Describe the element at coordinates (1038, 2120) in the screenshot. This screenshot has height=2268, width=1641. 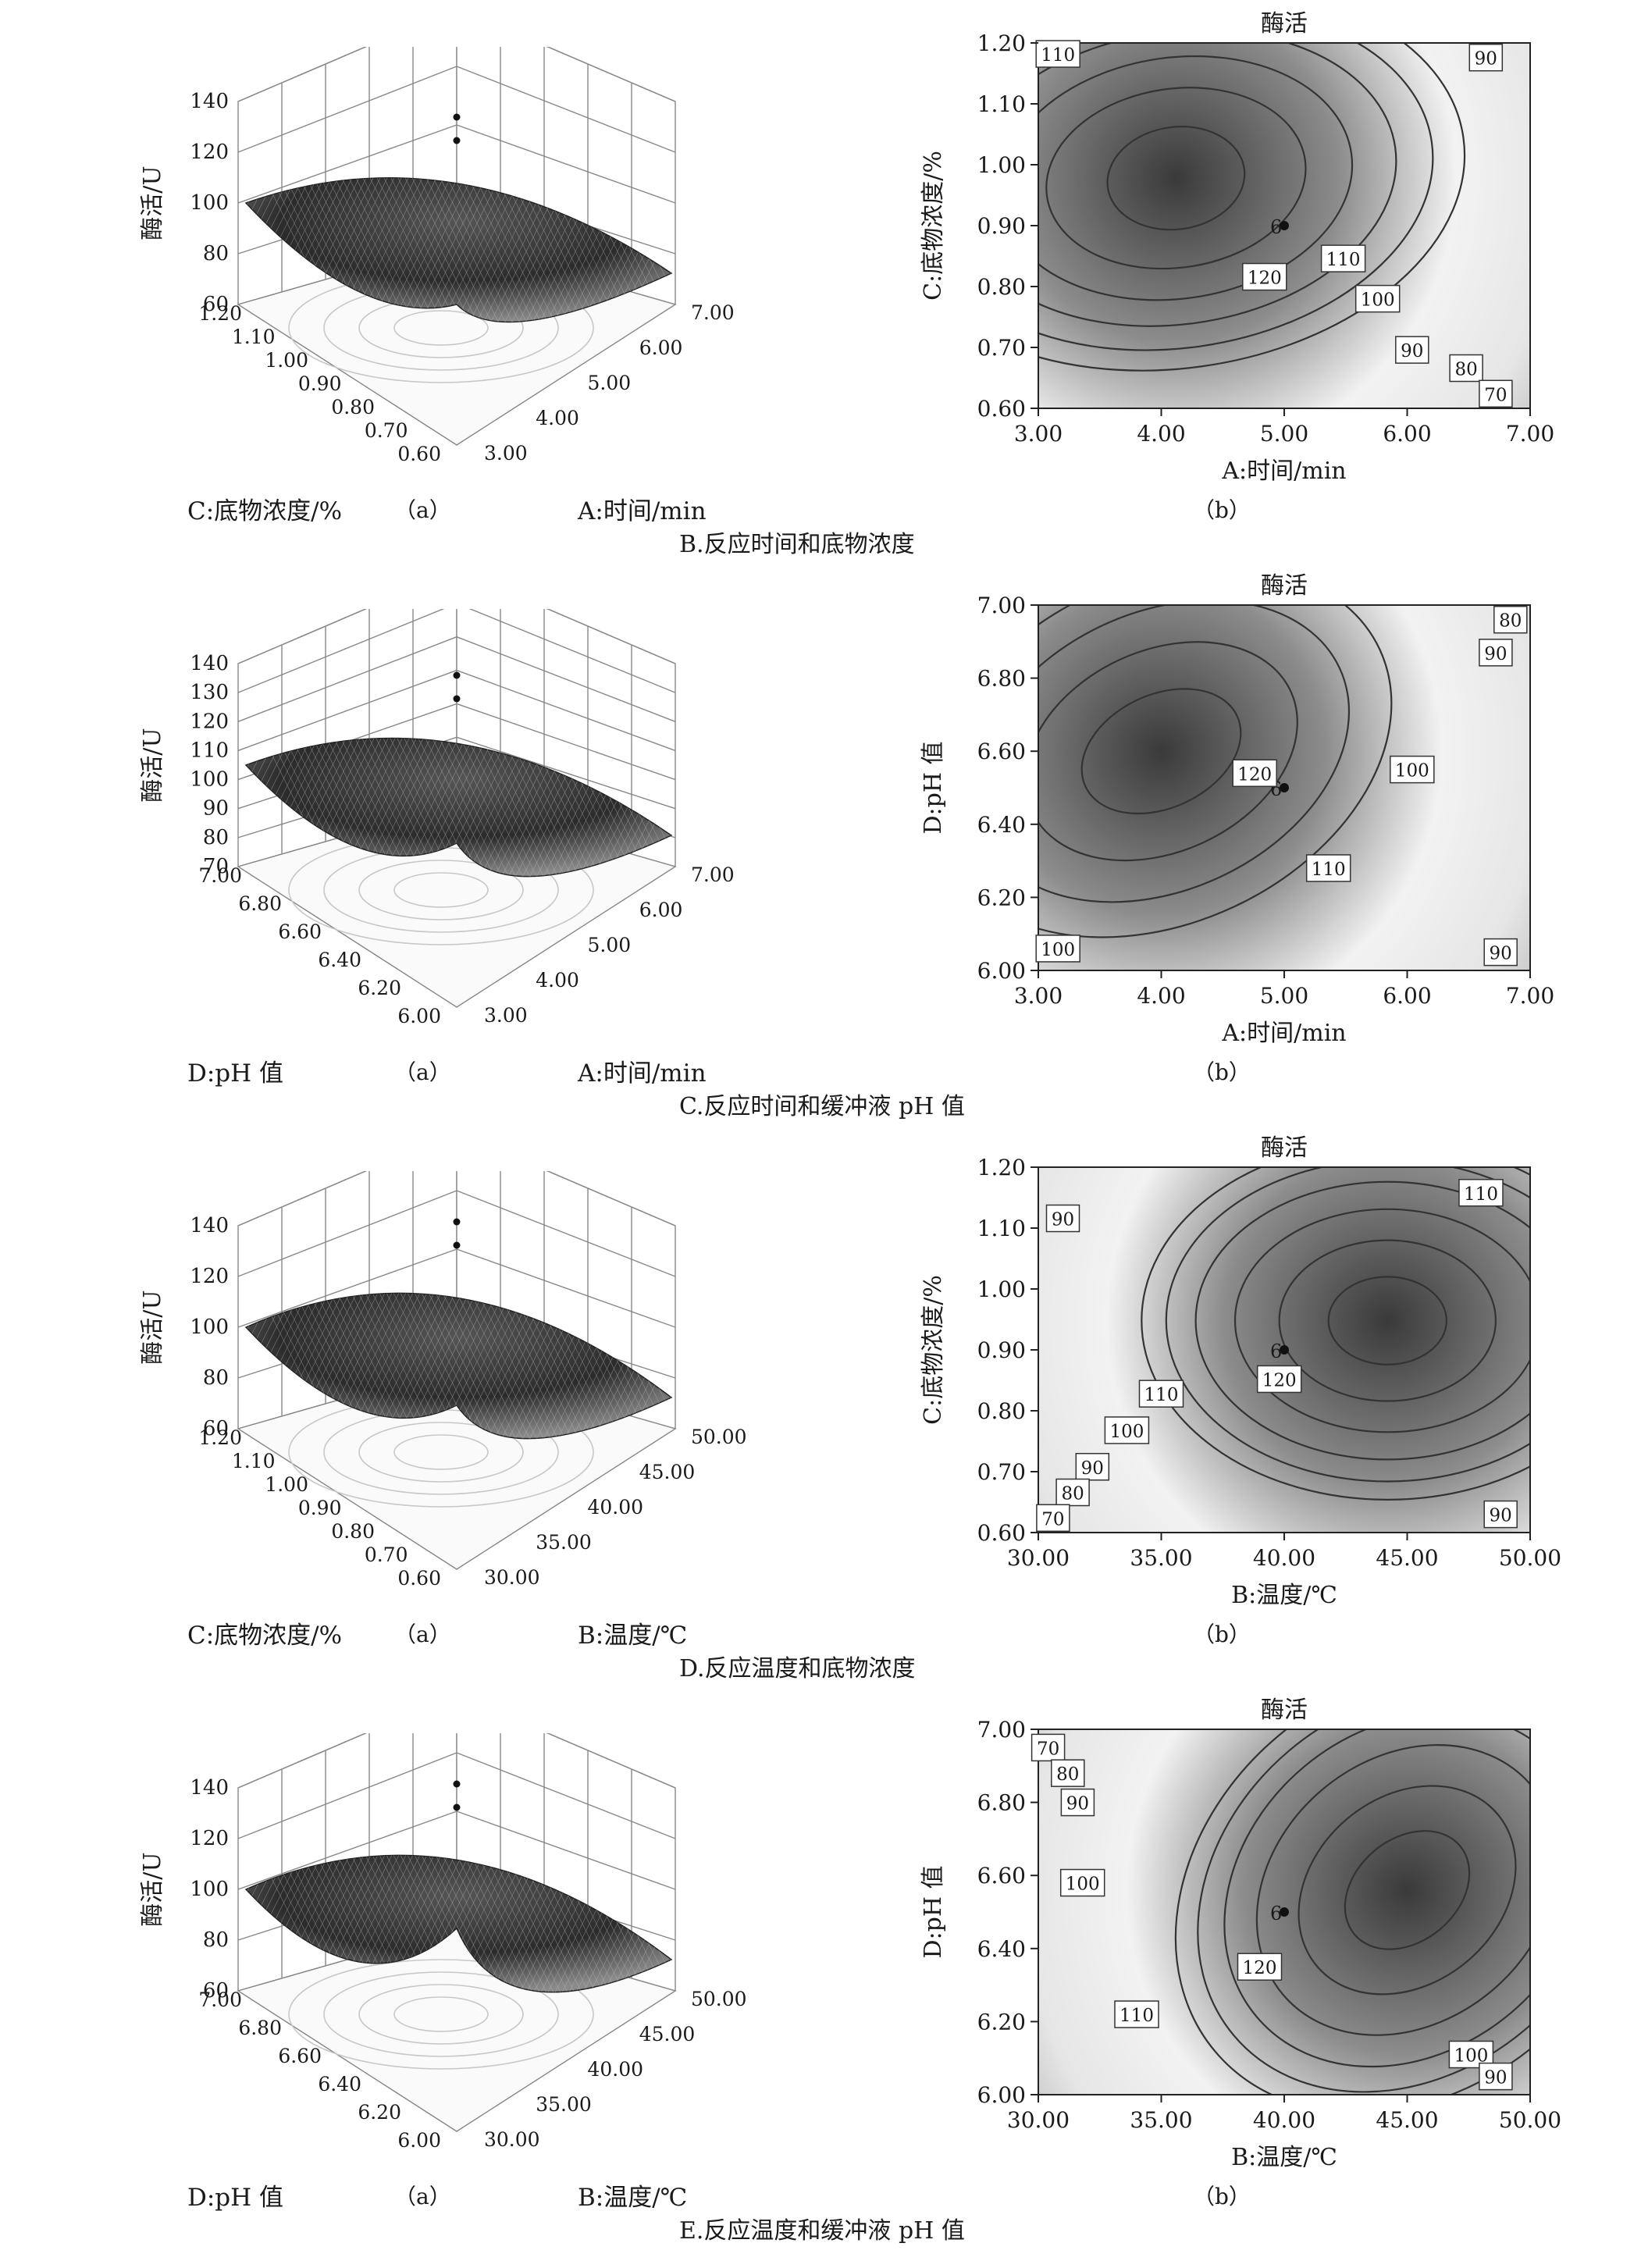
I see `x-tick-label: 30.00` at that location.